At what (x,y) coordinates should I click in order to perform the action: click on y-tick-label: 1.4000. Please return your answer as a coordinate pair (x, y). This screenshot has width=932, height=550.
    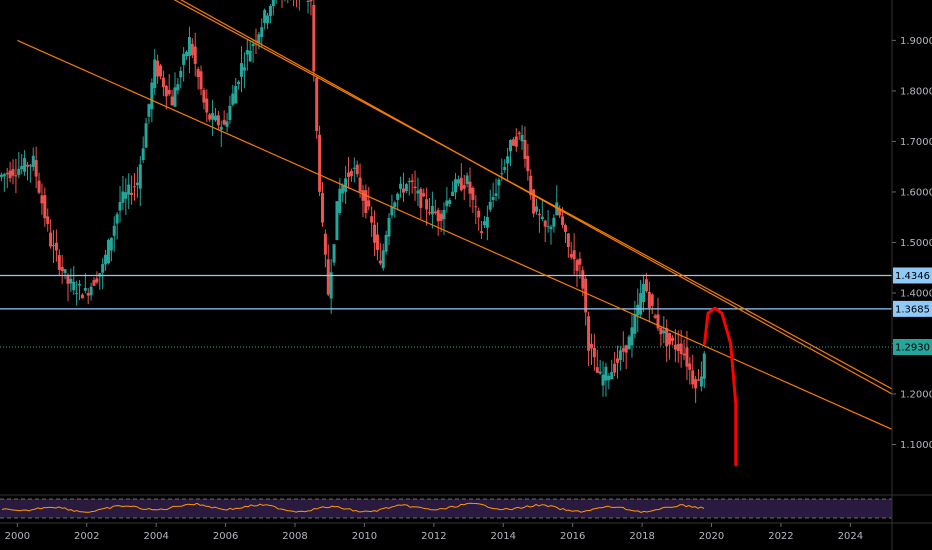
    Looking at the image, I should click on (916, 293).